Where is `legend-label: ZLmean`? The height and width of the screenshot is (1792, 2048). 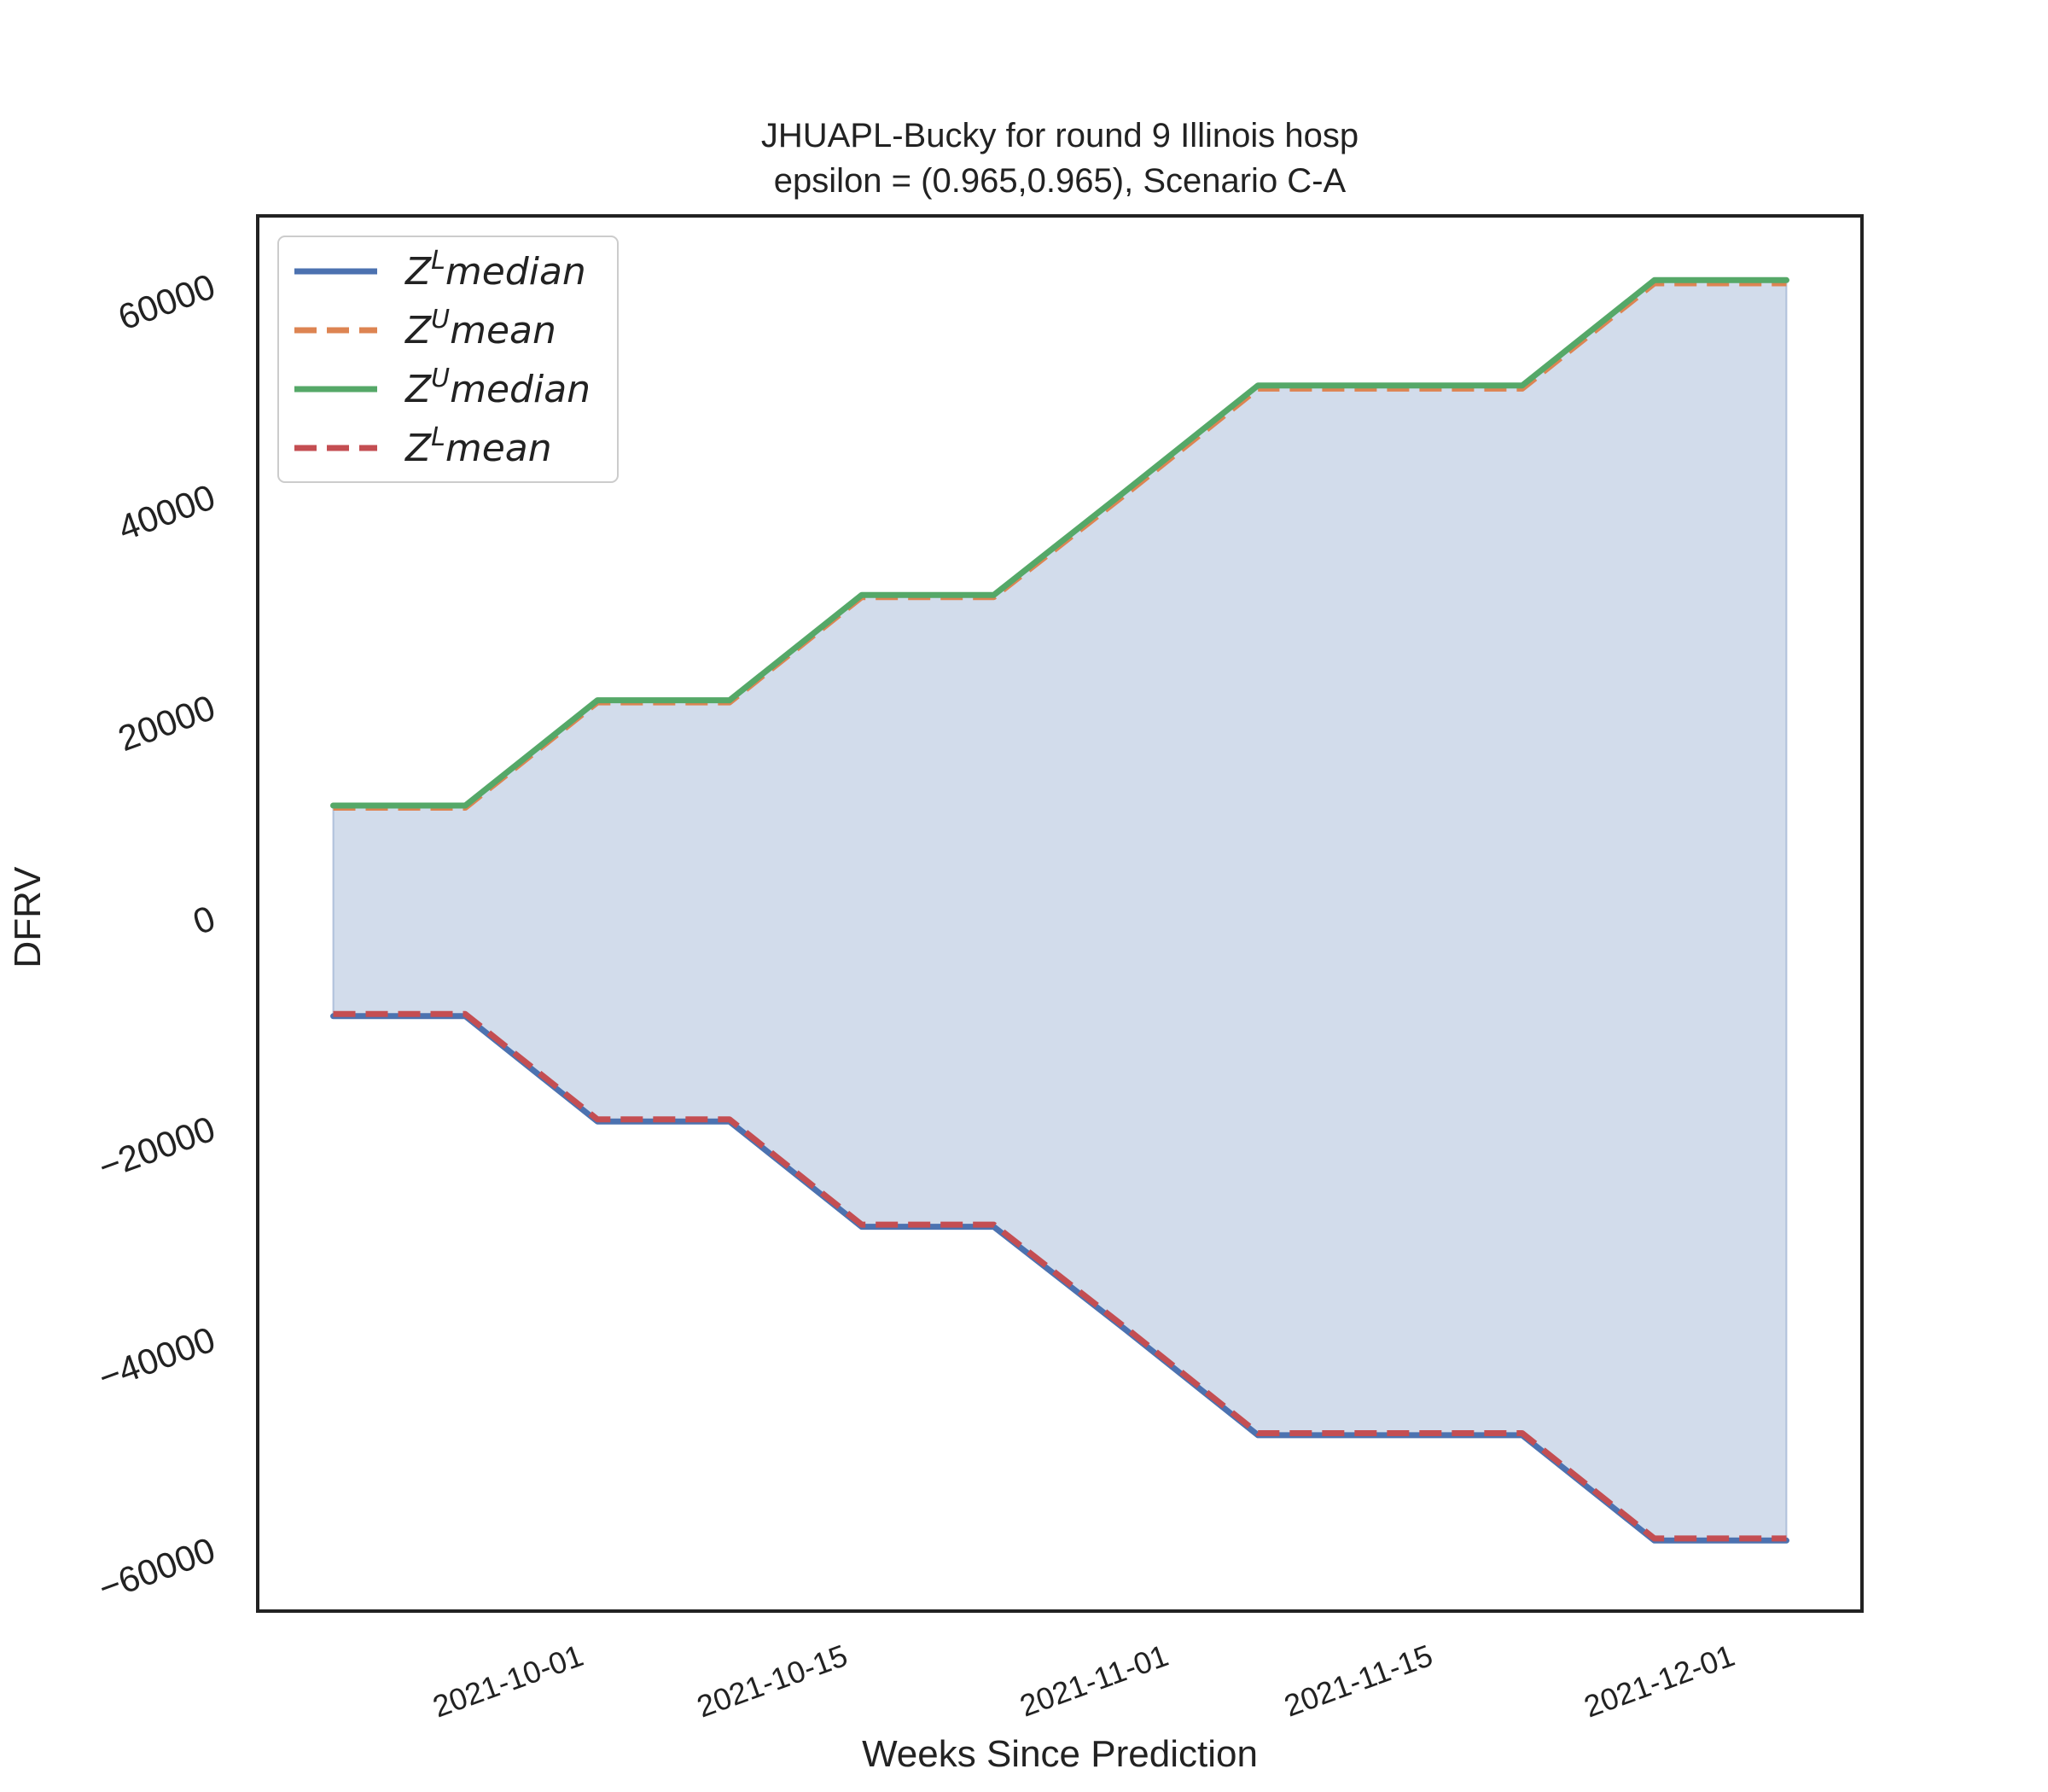
legend-label: ZLmean is located at coordinates (478, 446).